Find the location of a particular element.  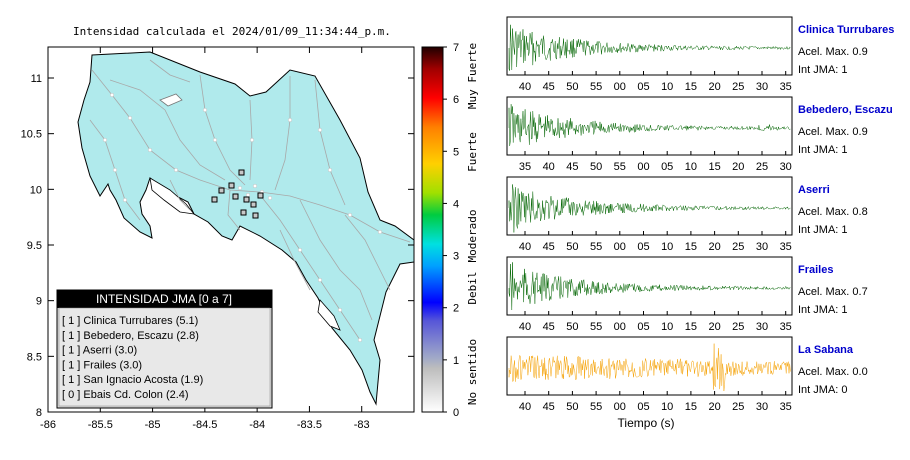

map-y-tick-label: 9.5 is located at coordinates (34, 246).